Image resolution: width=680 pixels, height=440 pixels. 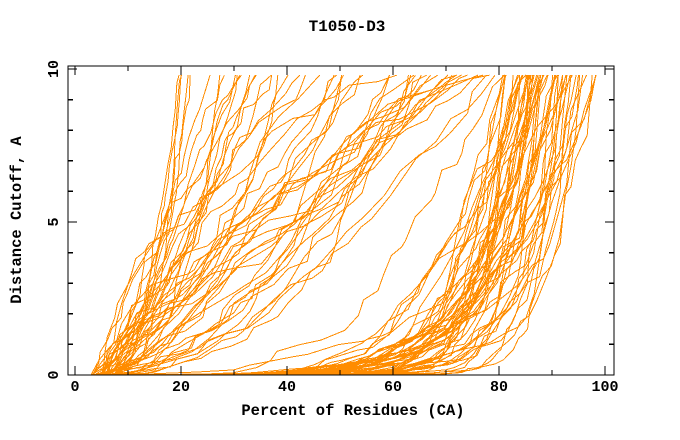 What do you see at coordinates (54, 69) in the screenshot?
I see `y-tick-label: 10` at bounding box center [54, 69].